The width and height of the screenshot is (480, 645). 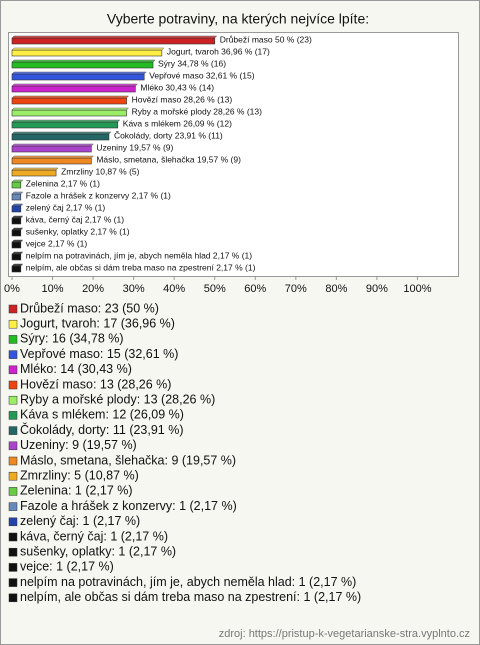 I want to click on x-tick-label: 50%, so click(x=215, y=289).